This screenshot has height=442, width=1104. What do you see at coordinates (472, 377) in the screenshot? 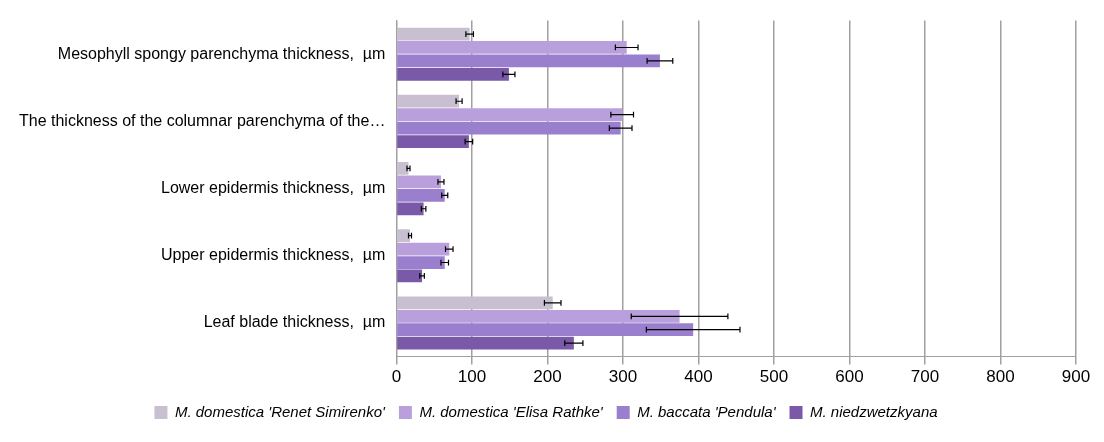
I see `x-tick-label: 100` at bounding box center [472, 377].